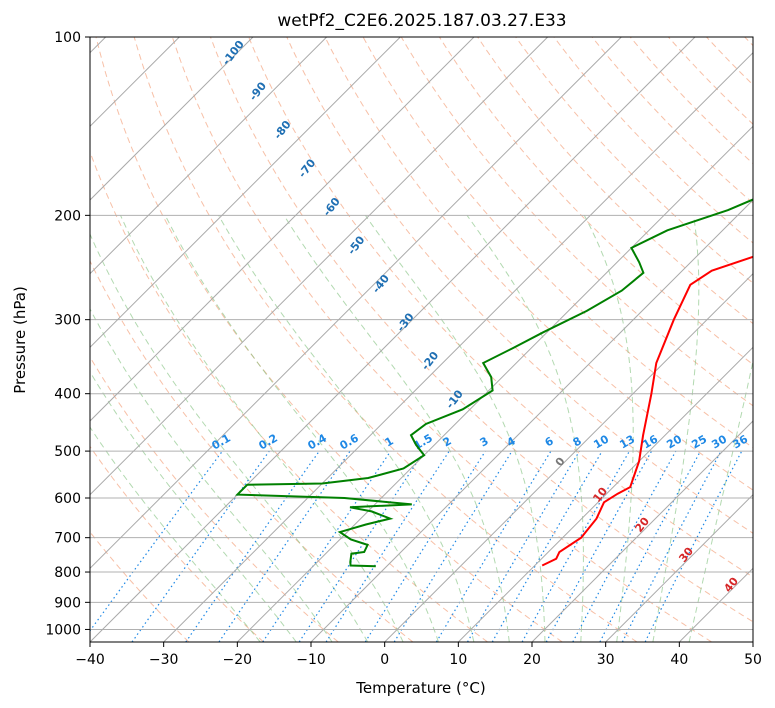  Describe the element at coordinates (647, 411) in the screenshot. I see `temperature-profile-line` at that location.